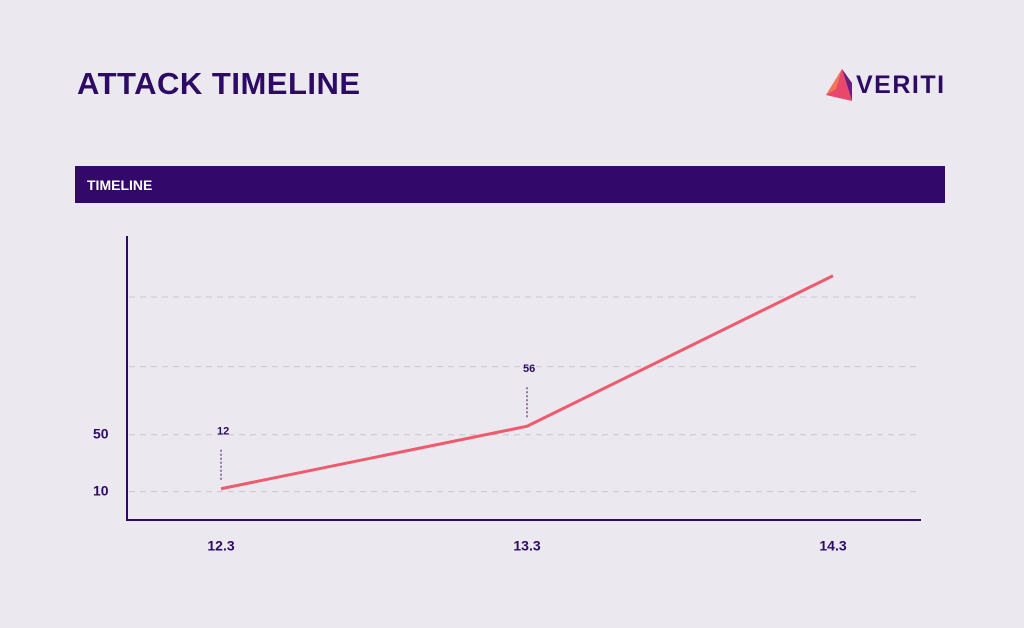  What do you see at coordinates (529, 369) in the screenshot?
I see `data-label: 56` at bounding box center [529, 369].